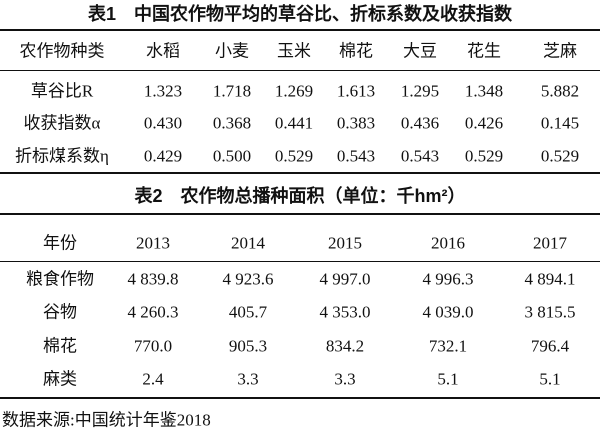  Describe the element at coordinates (232, 51) in the screenshot. I see `header-cell: 小麦` at that location.